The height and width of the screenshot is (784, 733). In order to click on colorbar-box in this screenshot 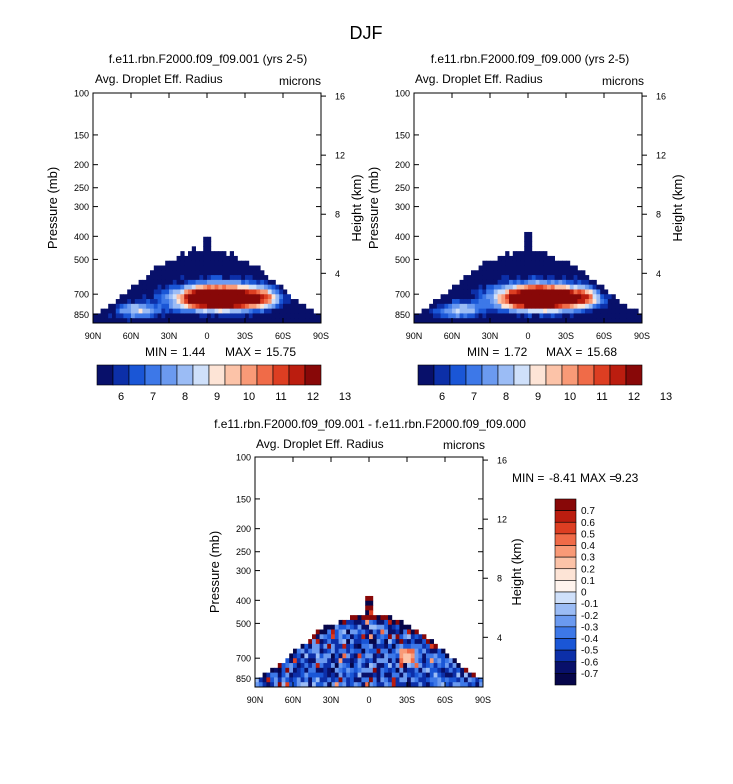, I will do `click(490, 375)`.